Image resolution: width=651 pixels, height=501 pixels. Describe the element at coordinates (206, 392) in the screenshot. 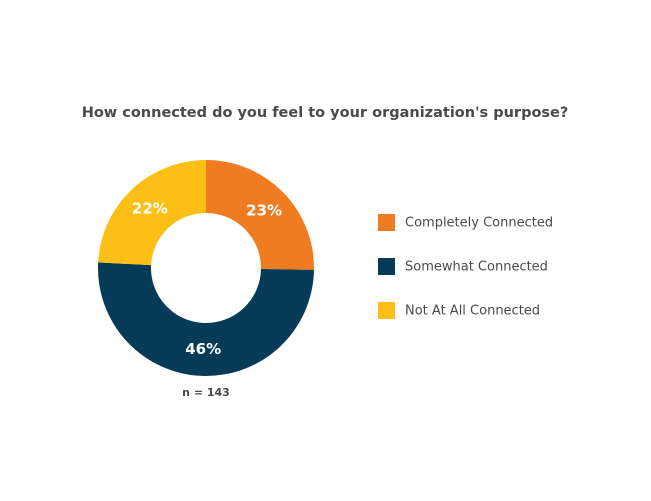

I see `sample-size: n = 143` at that location.